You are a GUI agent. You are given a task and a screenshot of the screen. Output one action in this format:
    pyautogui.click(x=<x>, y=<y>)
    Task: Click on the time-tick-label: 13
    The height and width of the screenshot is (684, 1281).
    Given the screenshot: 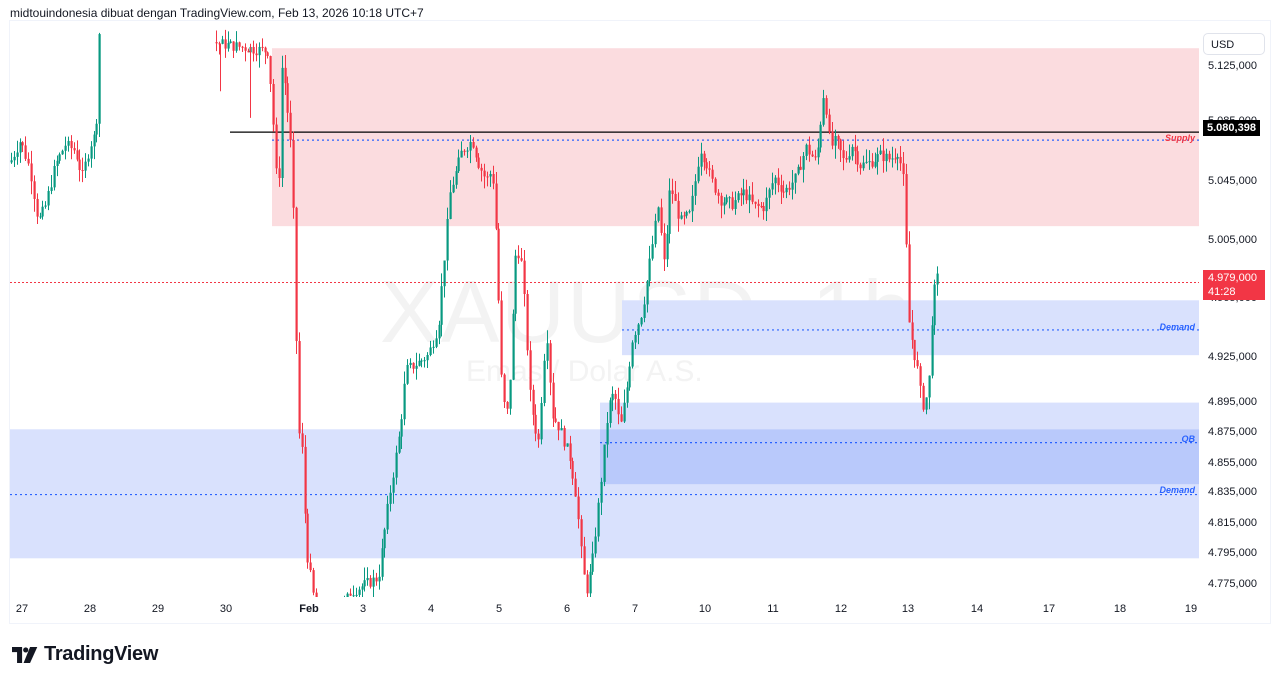 What is the action you would take?
    pyautogui.click(x=908, y=609)
    